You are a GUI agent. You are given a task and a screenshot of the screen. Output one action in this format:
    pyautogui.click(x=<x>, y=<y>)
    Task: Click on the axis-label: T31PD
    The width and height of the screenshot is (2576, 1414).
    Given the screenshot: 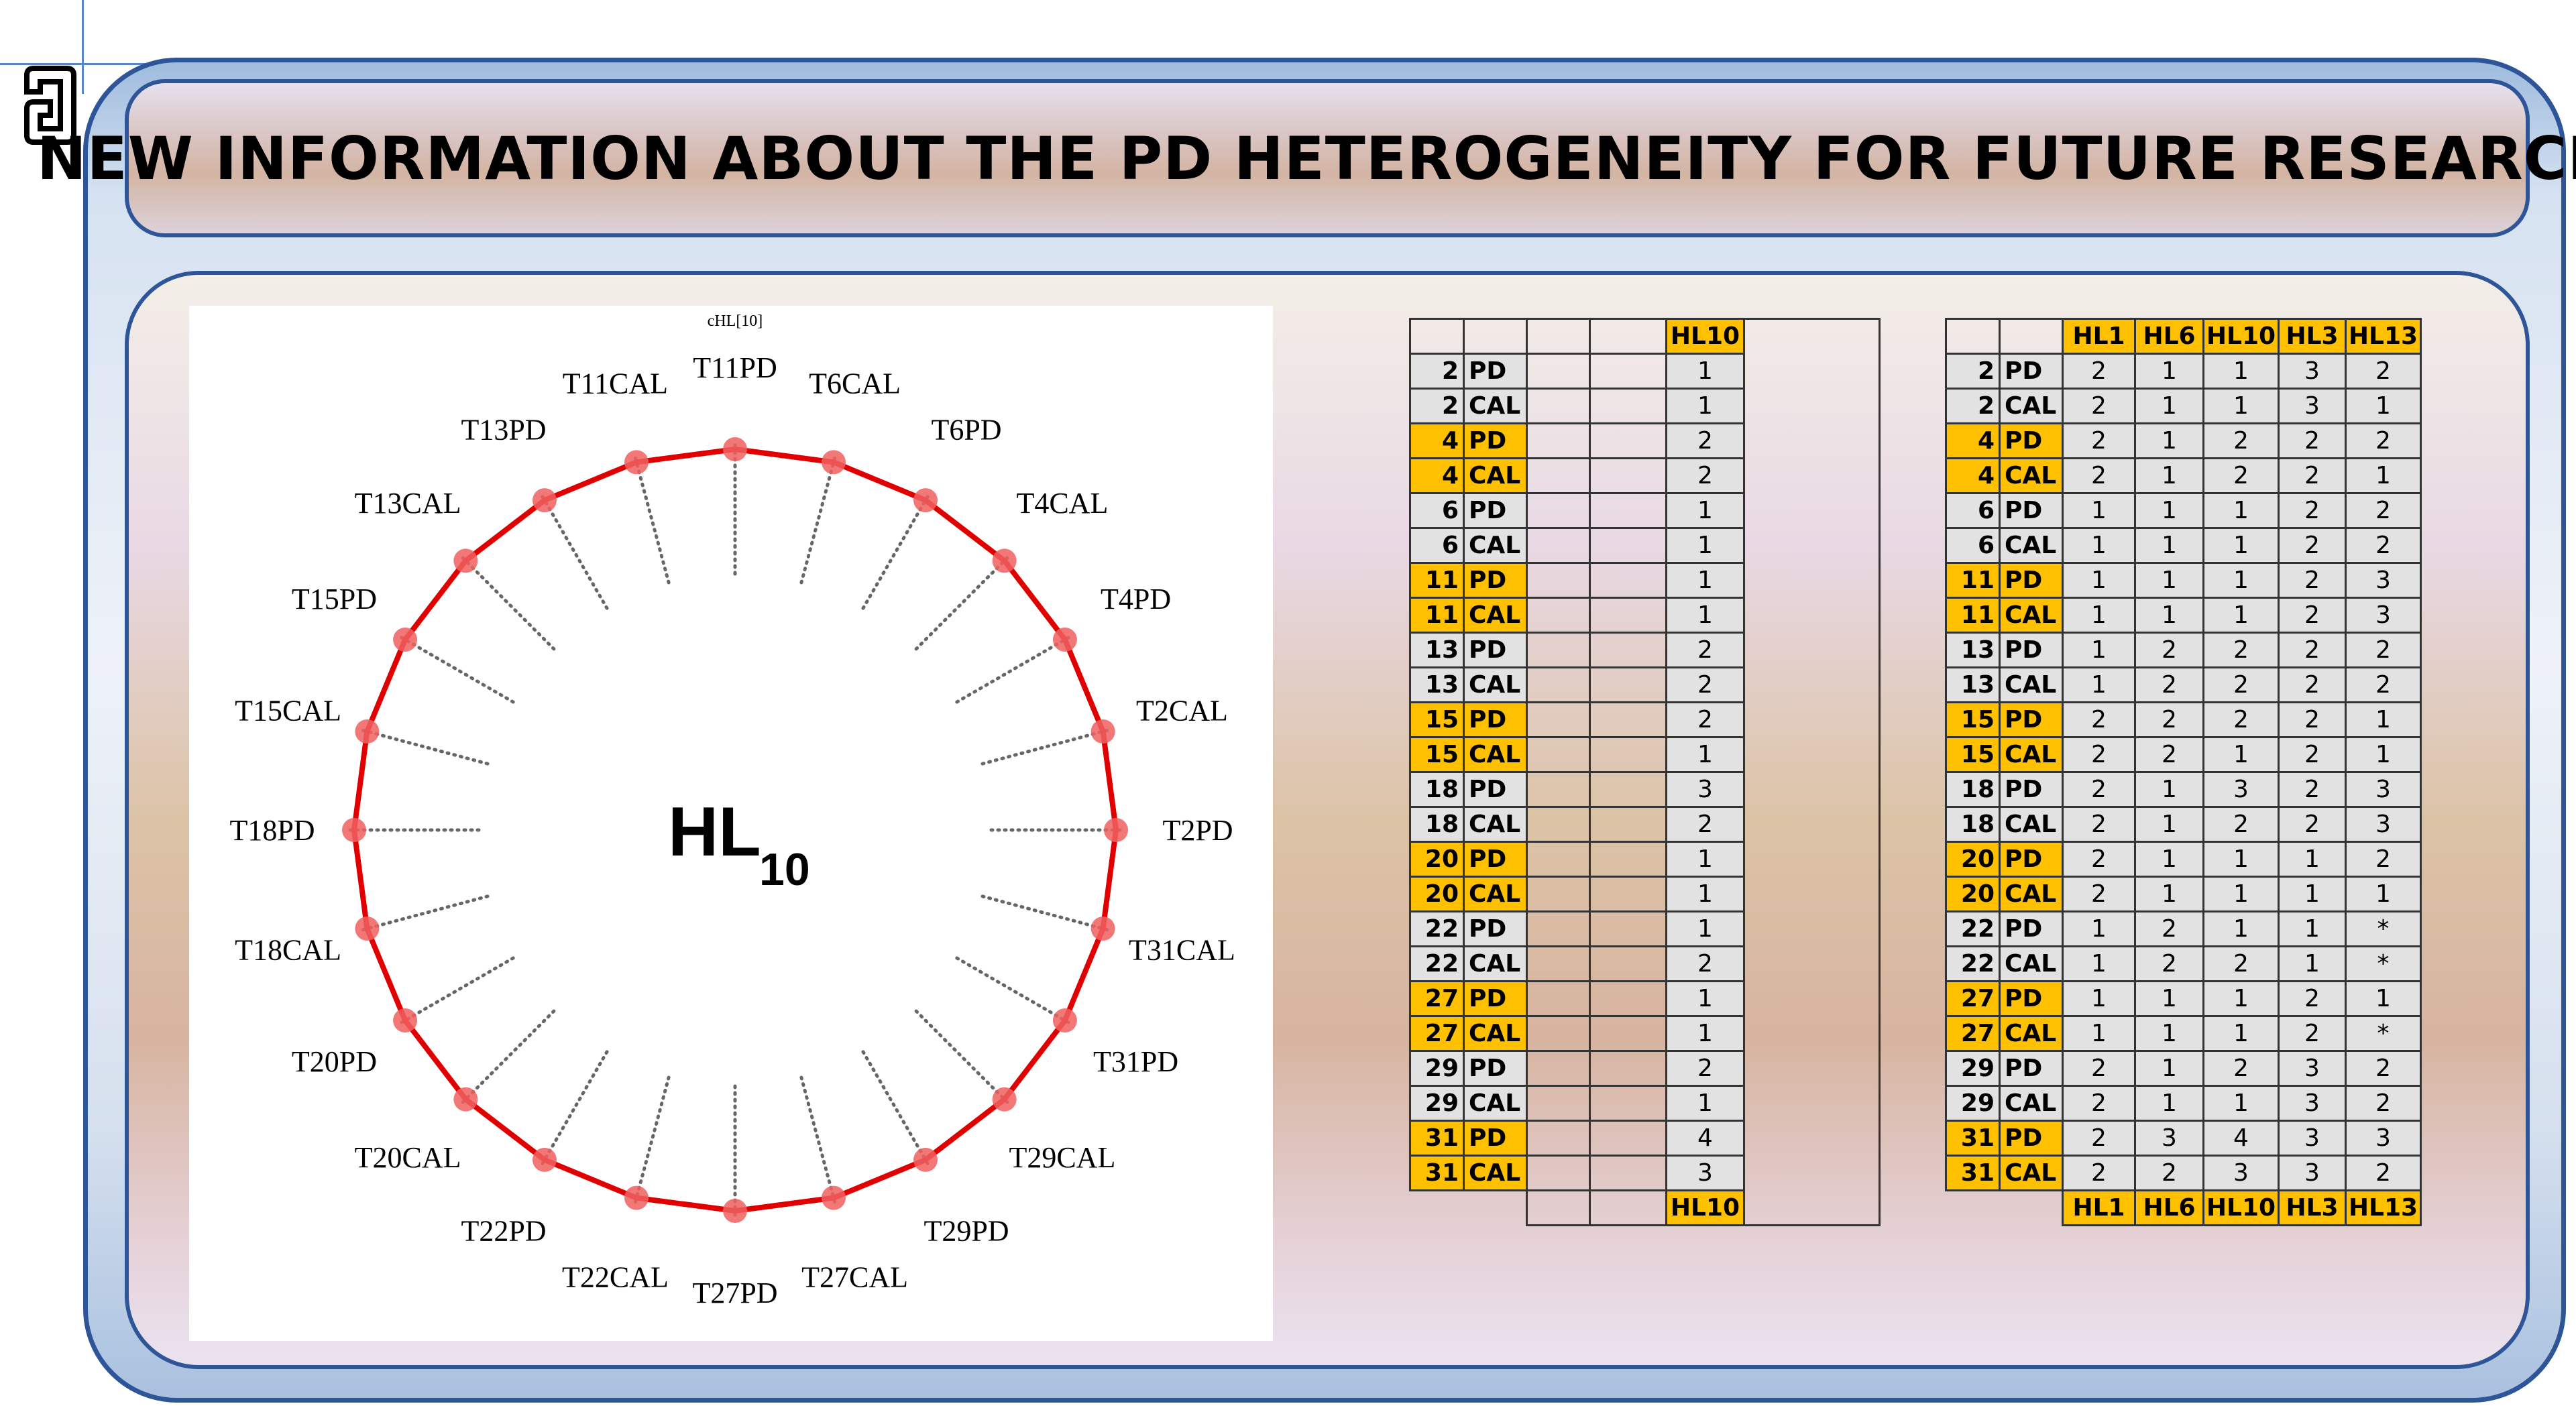 What is the action you would take?
    pyautogui.click(x=1135, y=1061)
    